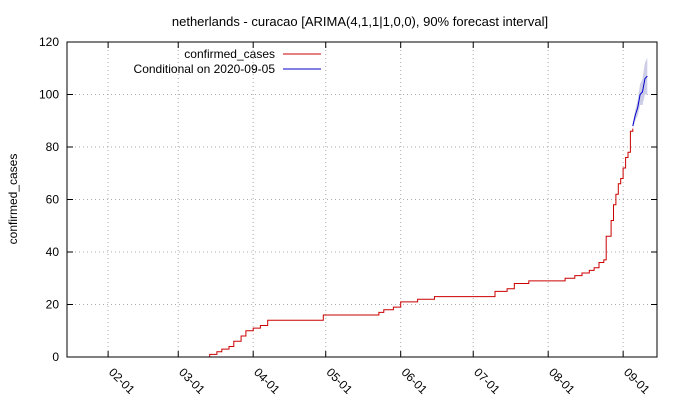 The height and width of the screenshot is (400, 680). I want to click on x-tick-label: 02-01, so click(122, 381).